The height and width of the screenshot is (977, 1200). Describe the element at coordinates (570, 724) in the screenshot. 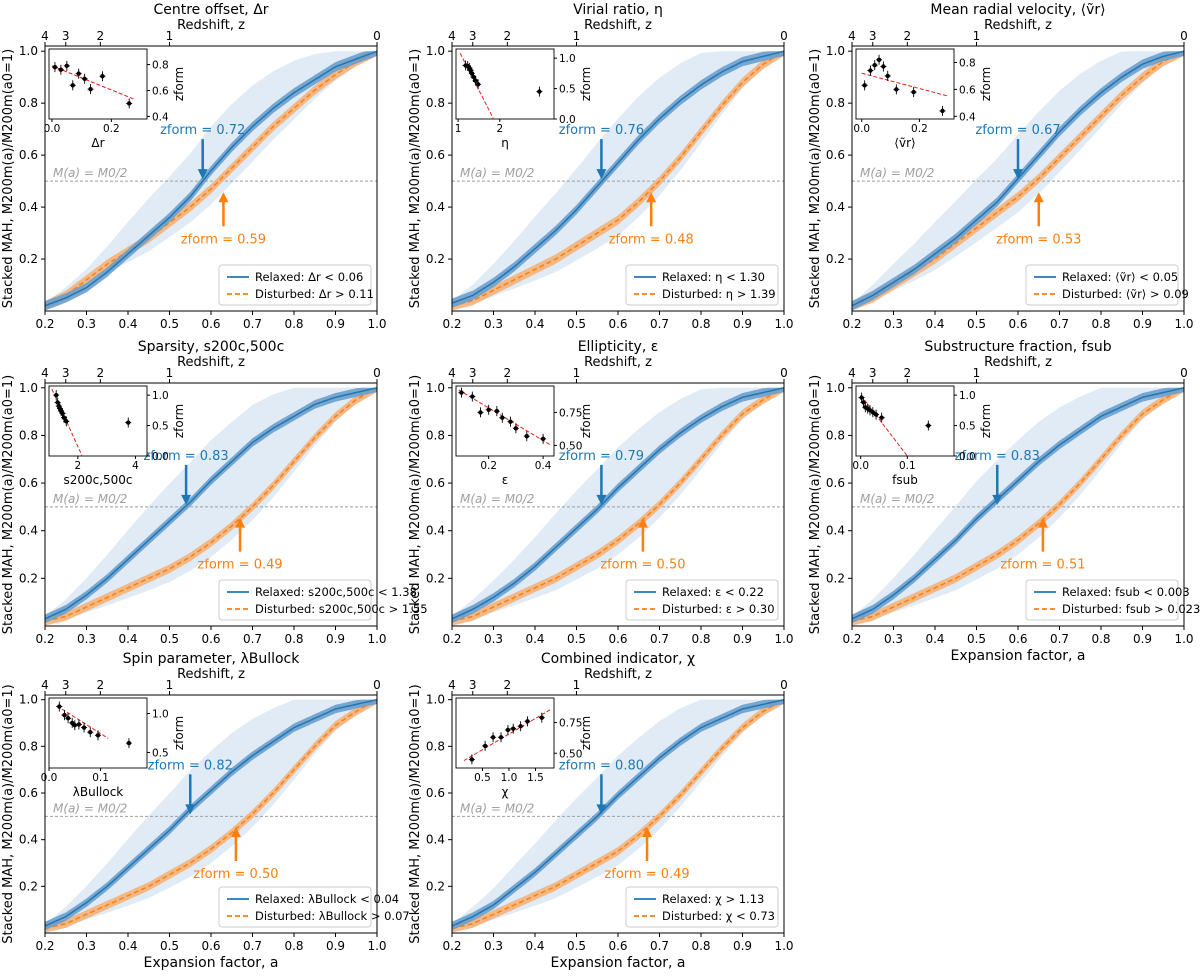

I see `inset-y-tick-label: 0.75` at that location.